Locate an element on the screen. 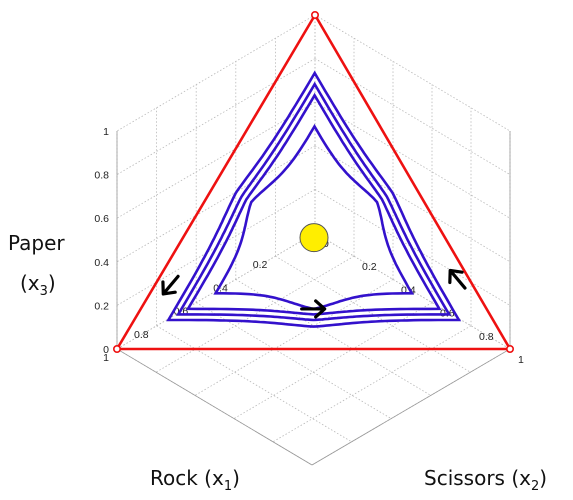 This screenshot has width=573, height=500. z-tick-label: 0.2 is located at coordinates (101, 306).